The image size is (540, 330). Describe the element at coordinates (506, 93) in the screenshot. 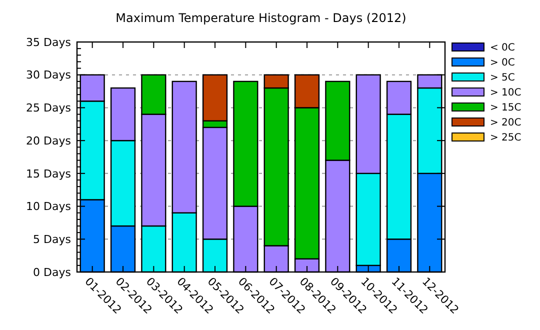

I see `legend-label: > 10C` at that location.